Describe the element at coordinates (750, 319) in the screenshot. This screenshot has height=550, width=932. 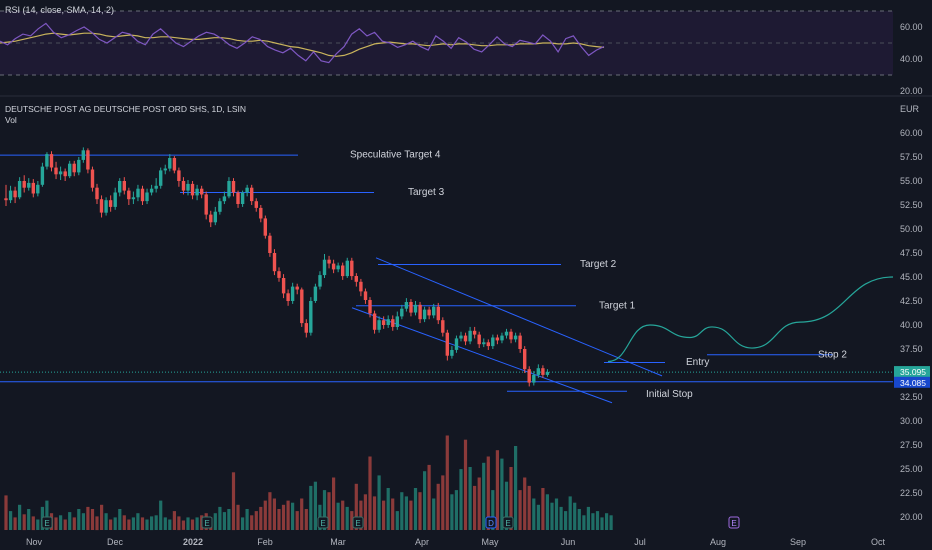
I see `projection-path` at that location.